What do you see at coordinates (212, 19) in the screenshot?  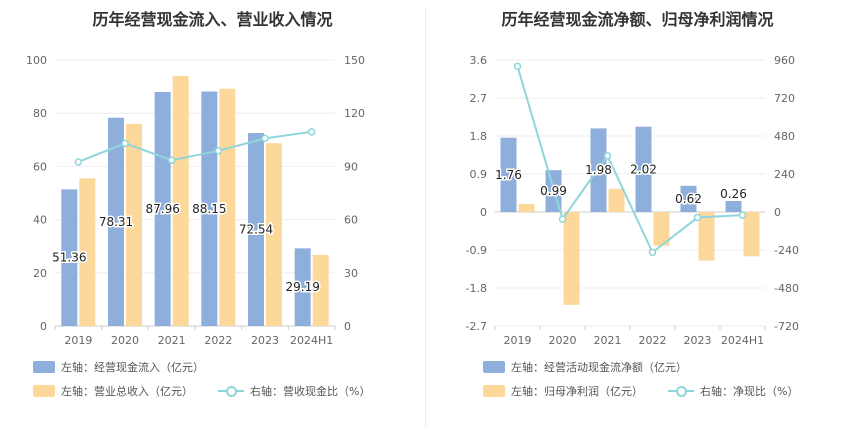 I see `chart-title: 历年经营现金流入、营业收入情况` at bounding box center [212, 19].